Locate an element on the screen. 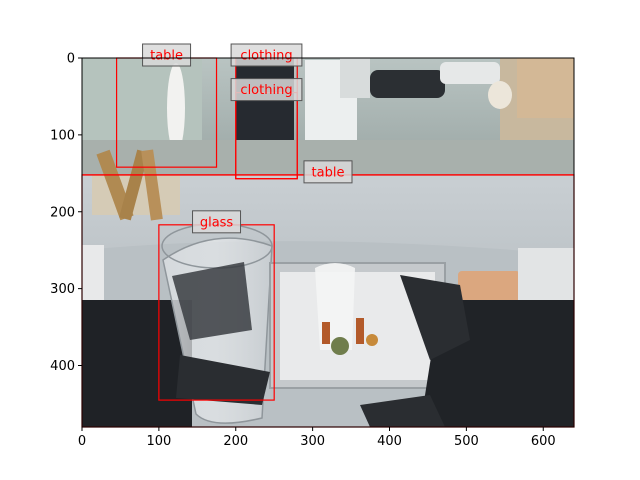 Image resolution: width=640 pixels, height=480 pixels. y-axis: 0 100 200 300 400 is located at coordinates (66, 213).